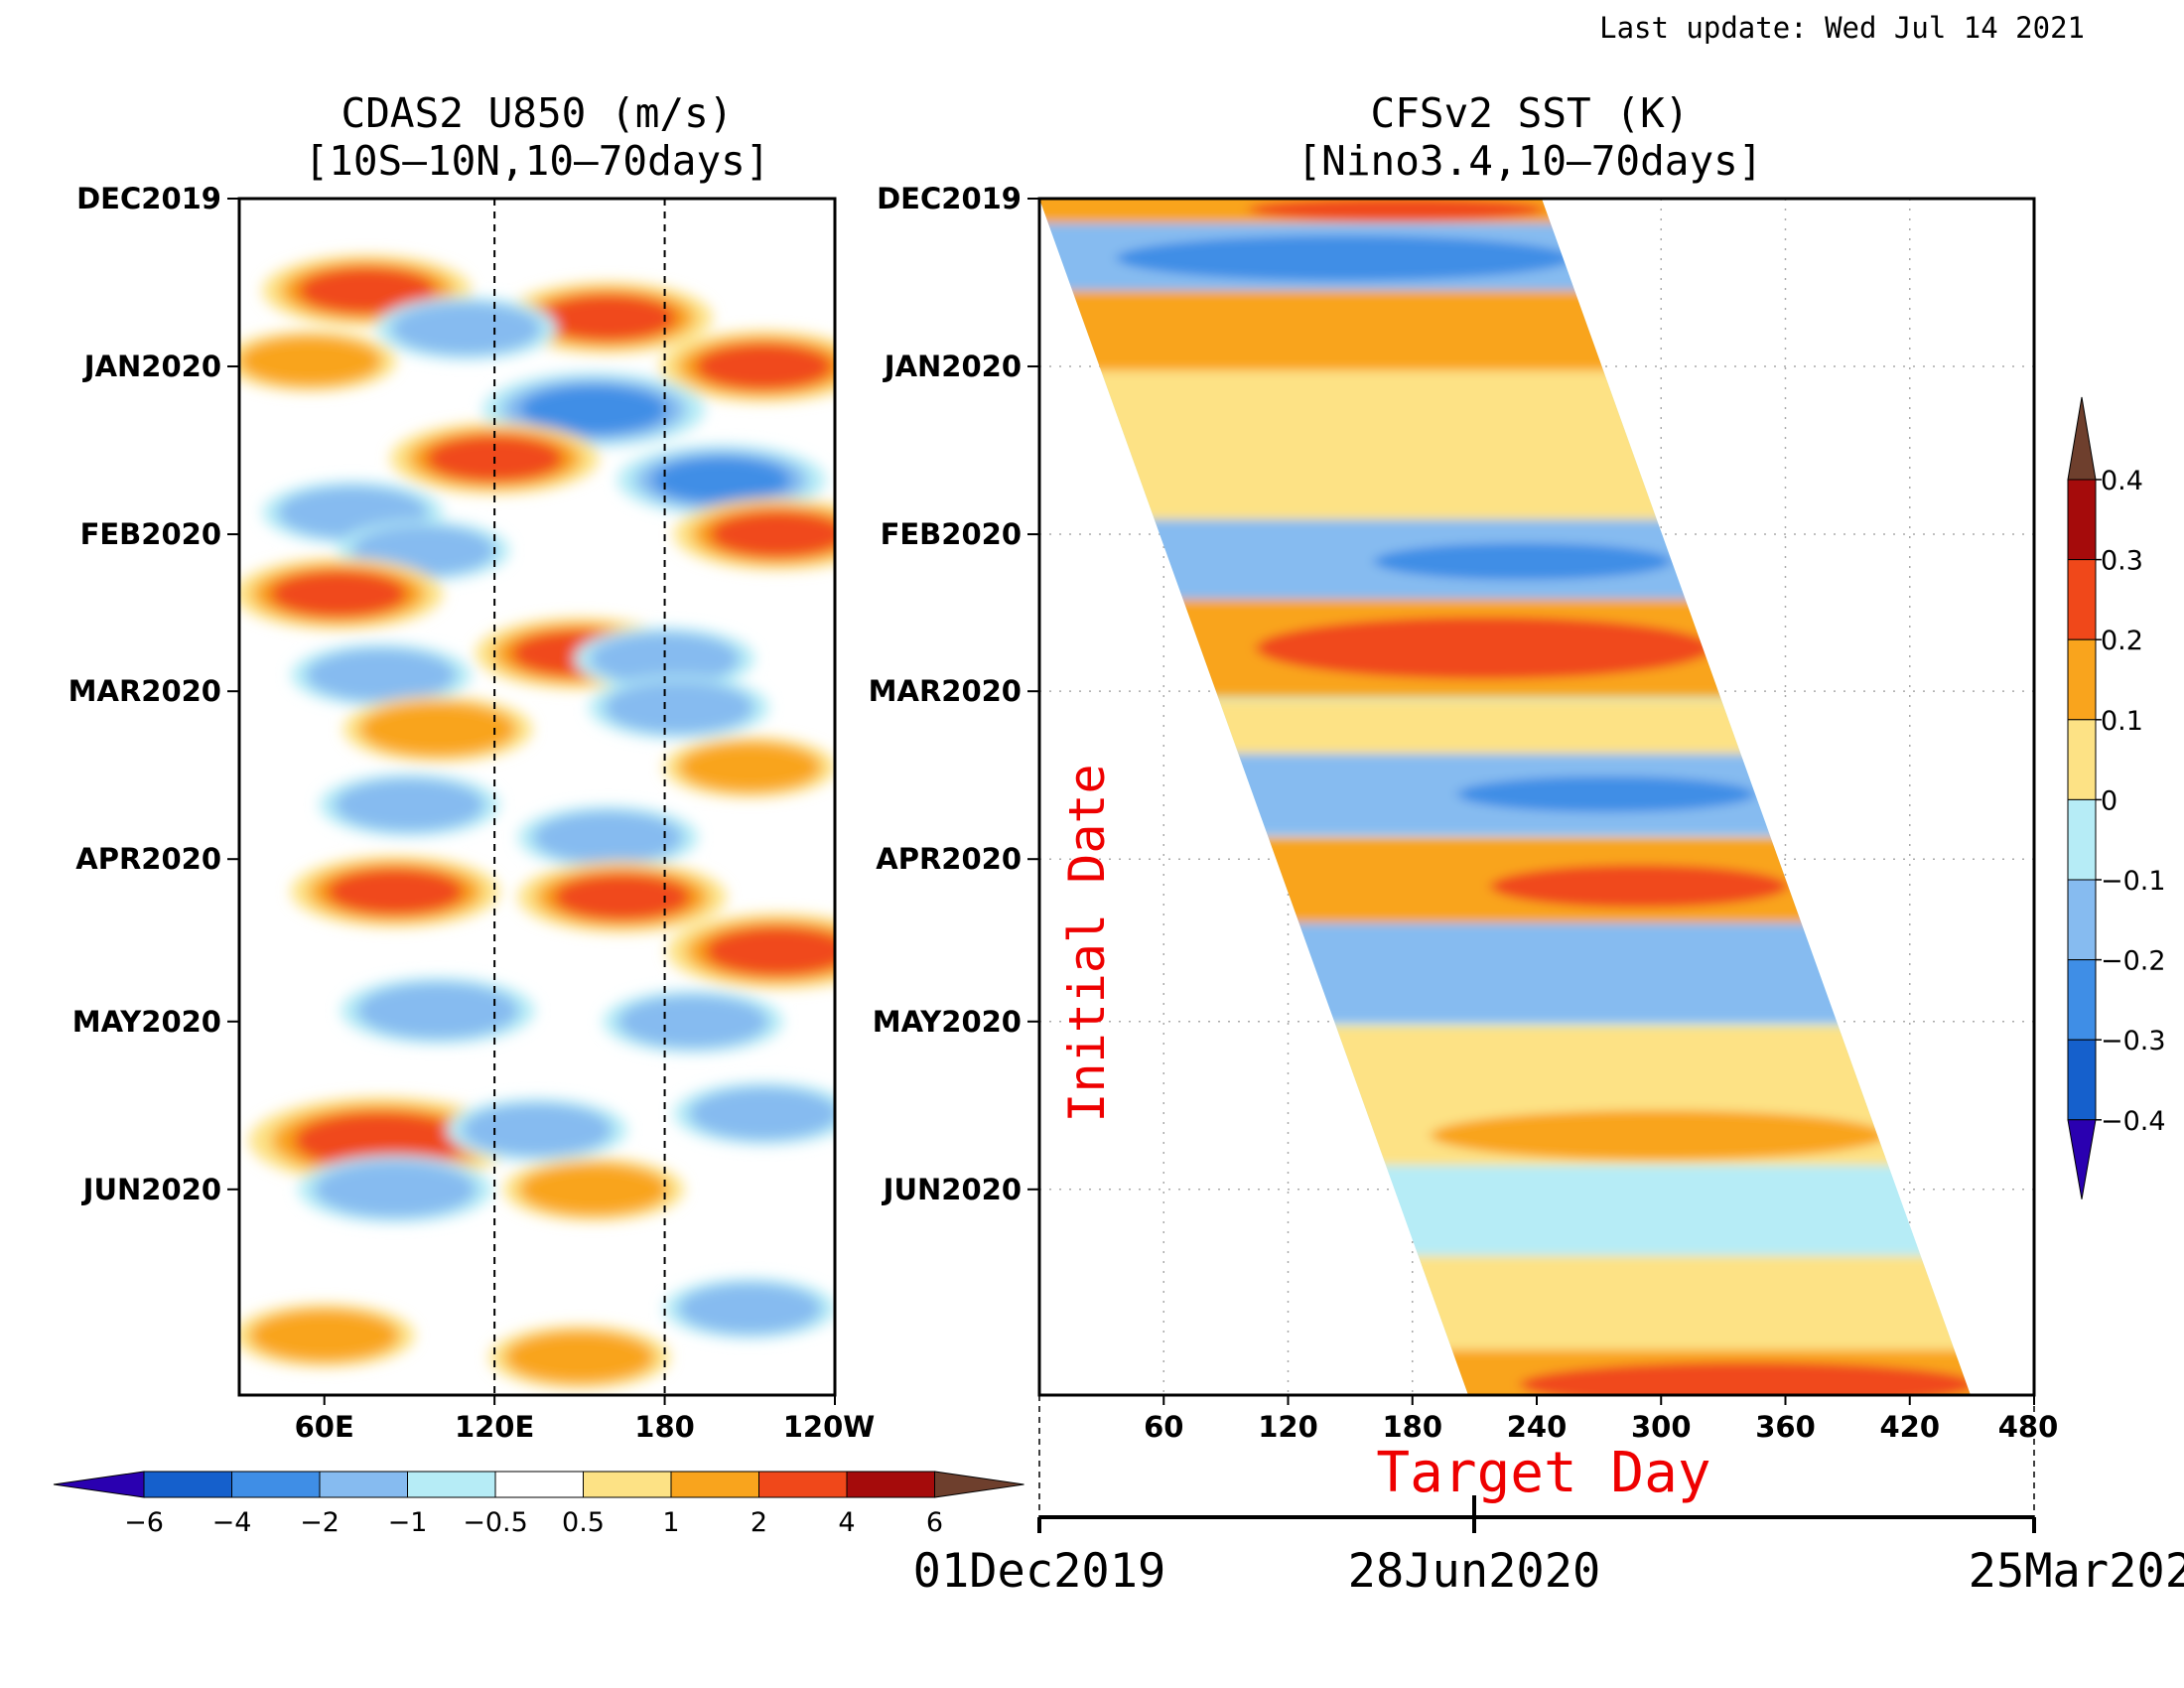 The height and width of the screenshot is (1688, 2184). Describe the element at coordinates (947, 1022) in the screenshot. I see `sst-y-tick-label: MAY2020` at that location.